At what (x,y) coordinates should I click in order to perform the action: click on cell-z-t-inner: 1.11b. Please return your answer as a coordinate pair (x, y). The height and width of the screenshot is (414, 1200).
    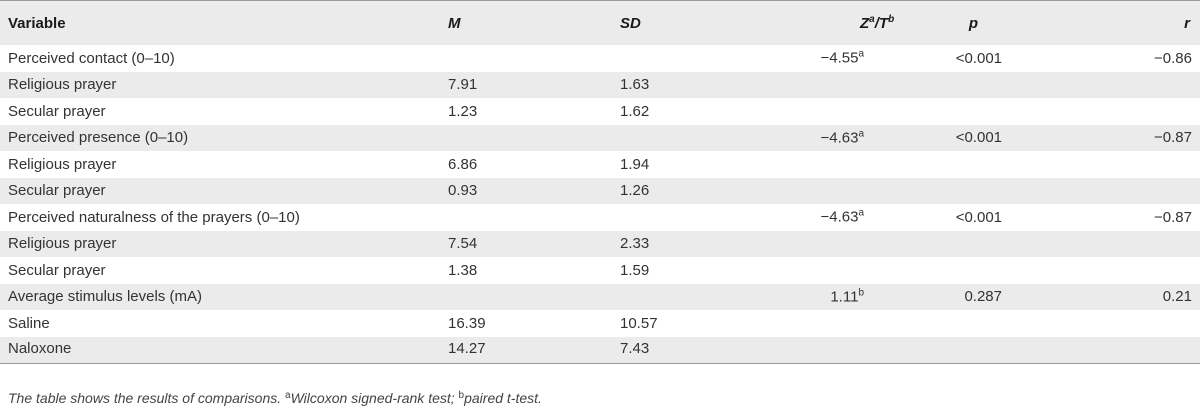
    Looking at the image, I should click on (847, 296).